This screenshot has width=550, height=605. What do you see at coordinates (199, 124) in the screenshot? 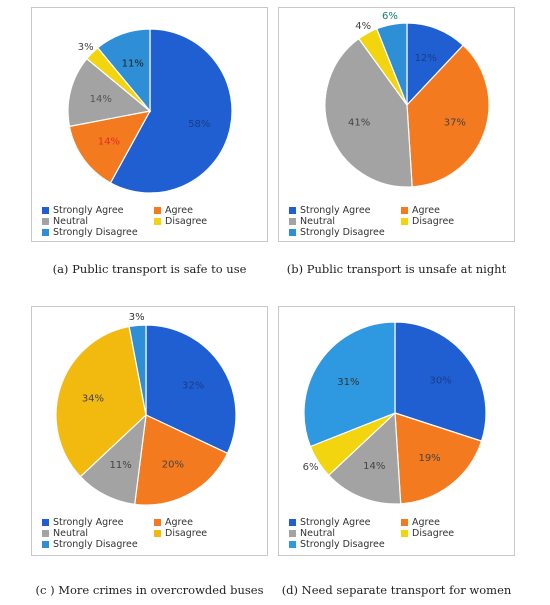
I see `data-label-strongly-agree: 58%` at bounding box center [199, 124].